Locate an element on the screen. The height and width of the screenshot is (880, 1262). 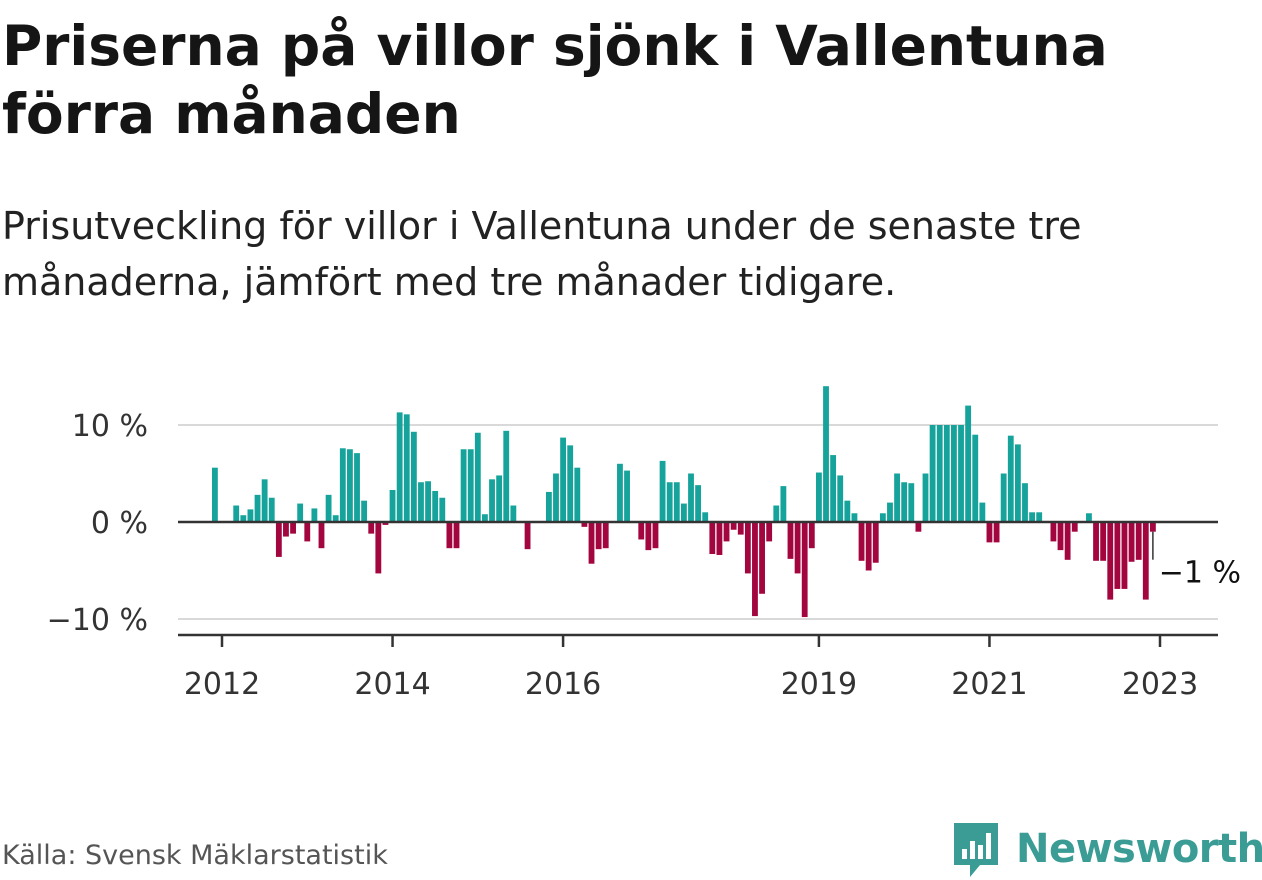
y-tick-label: −10 % is located at coordinates (97, 620).